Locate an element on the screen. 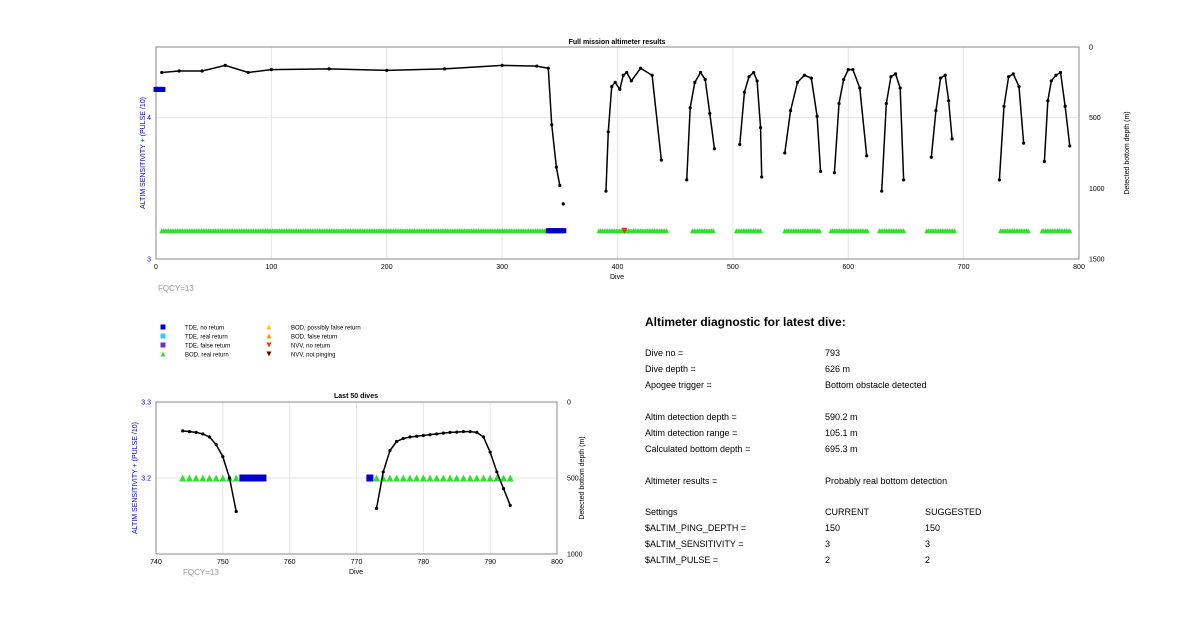  main-xtick-label: 0 is located at coordinates (156, 267).